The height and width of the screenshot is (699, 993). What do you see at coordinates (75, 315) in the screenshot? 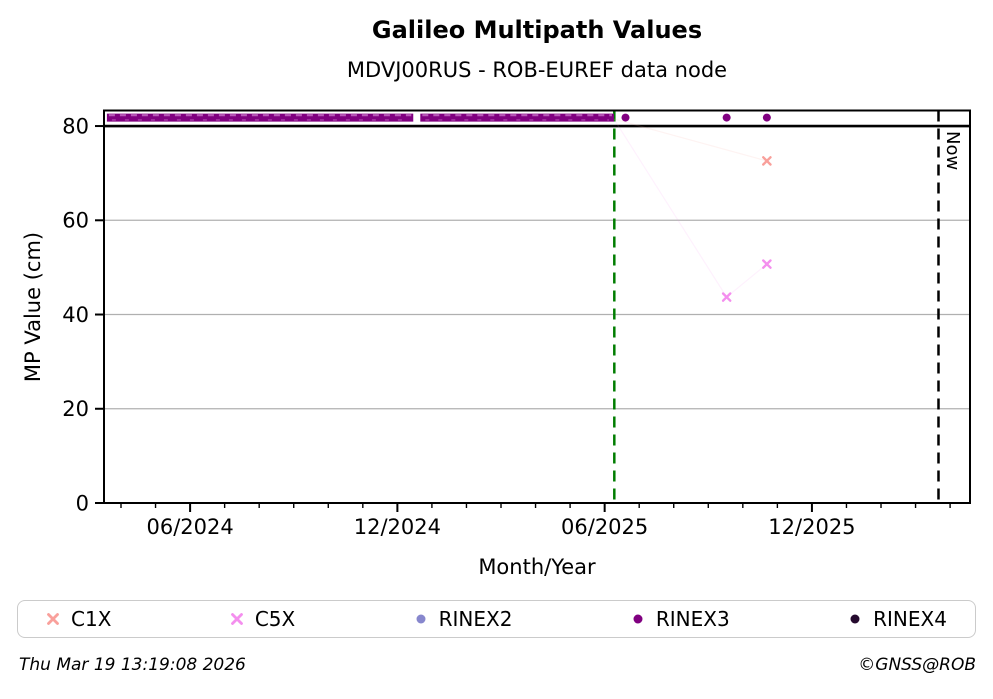
I see `y-tick-label: 40` at bounding box center [75, 315].